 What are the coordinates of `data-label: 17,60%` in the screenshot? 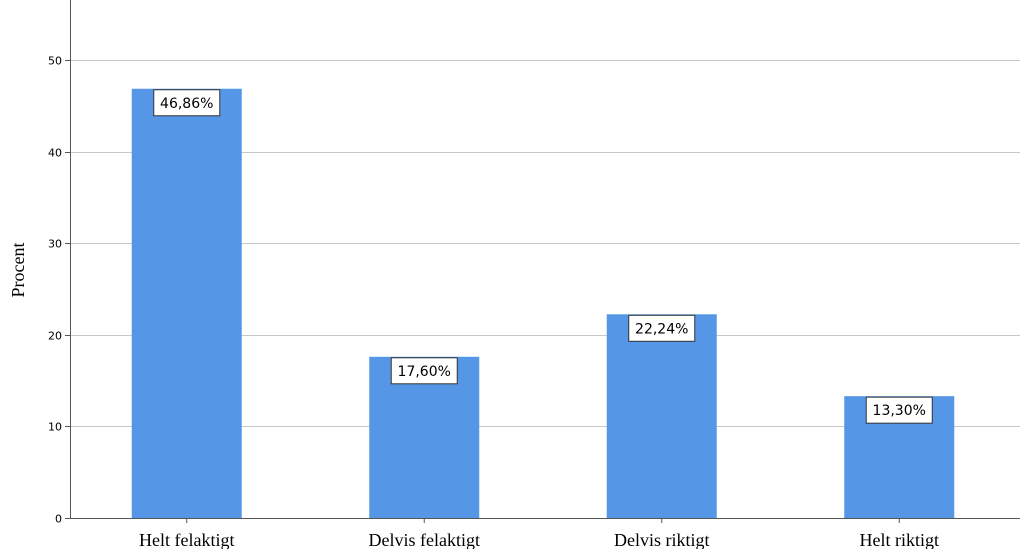 It's located at (424, 372).